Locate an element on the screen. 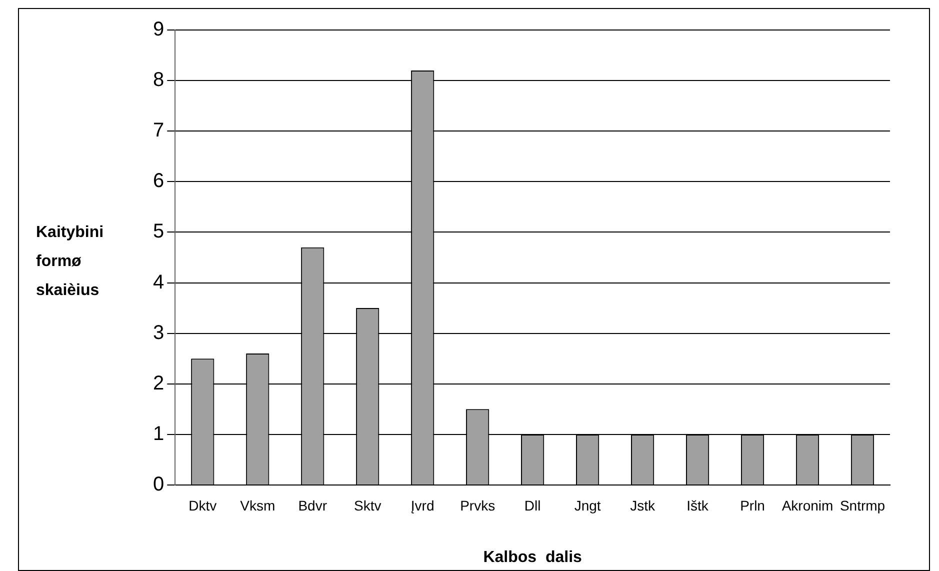 This screenshot has width=939, height=571. x-tick-label: Akronim is located at coordinates (808, 505).